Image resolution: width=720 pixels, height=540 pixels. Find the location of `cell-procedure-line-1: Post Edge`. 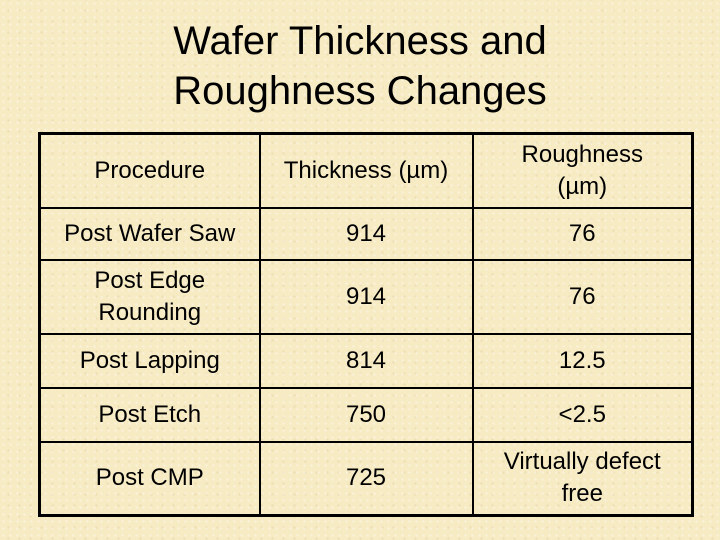

cell-procedure-line-1: Post Edge is located at coordinates (150, 280).